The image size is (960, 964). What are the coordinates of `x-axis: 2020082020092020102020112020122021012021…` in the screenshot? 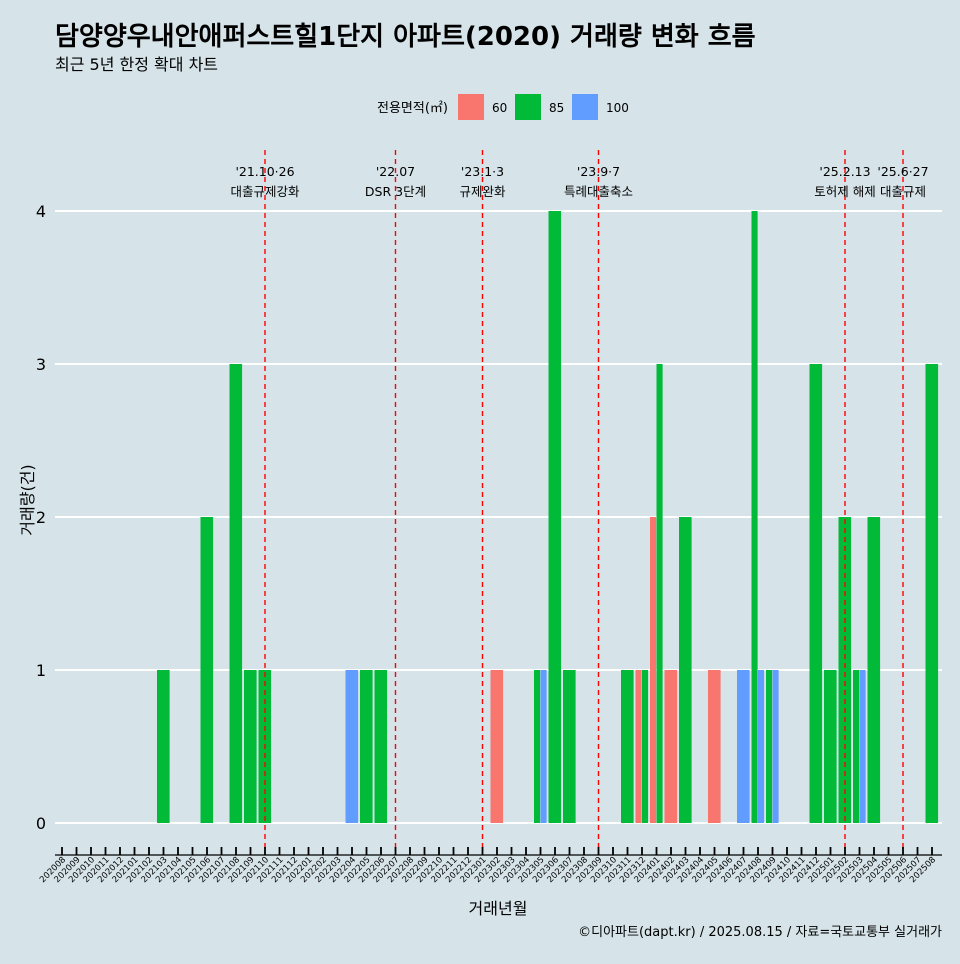 It's located at (490, 866).